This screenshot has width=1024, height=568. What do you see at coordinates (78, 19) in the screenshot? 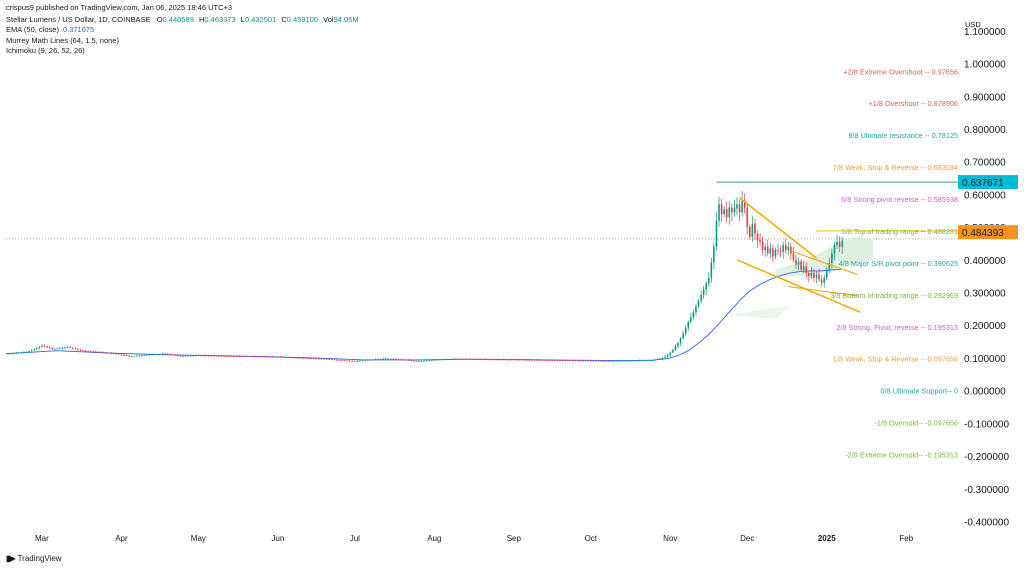
I see `symbol-title: Stellar Lumens / US Dollar, 1D, COINBASE` at bounding box center [78, 19].